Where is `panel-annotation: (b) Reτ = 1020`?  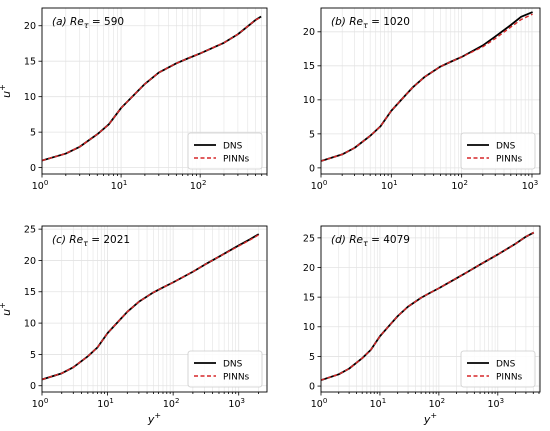 panel-annotation: (b) Reτ = 1020 is located at coordinates (370, 23).